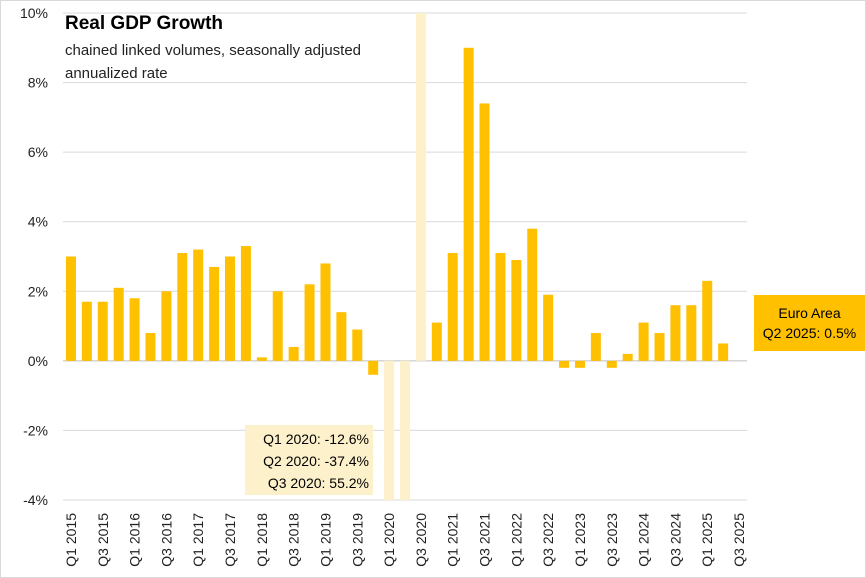 This screenshot has height=578, width=866. Describe the element at coordinates (166, 326) in the screenshot. I see `bar-q3-2016` at that location.